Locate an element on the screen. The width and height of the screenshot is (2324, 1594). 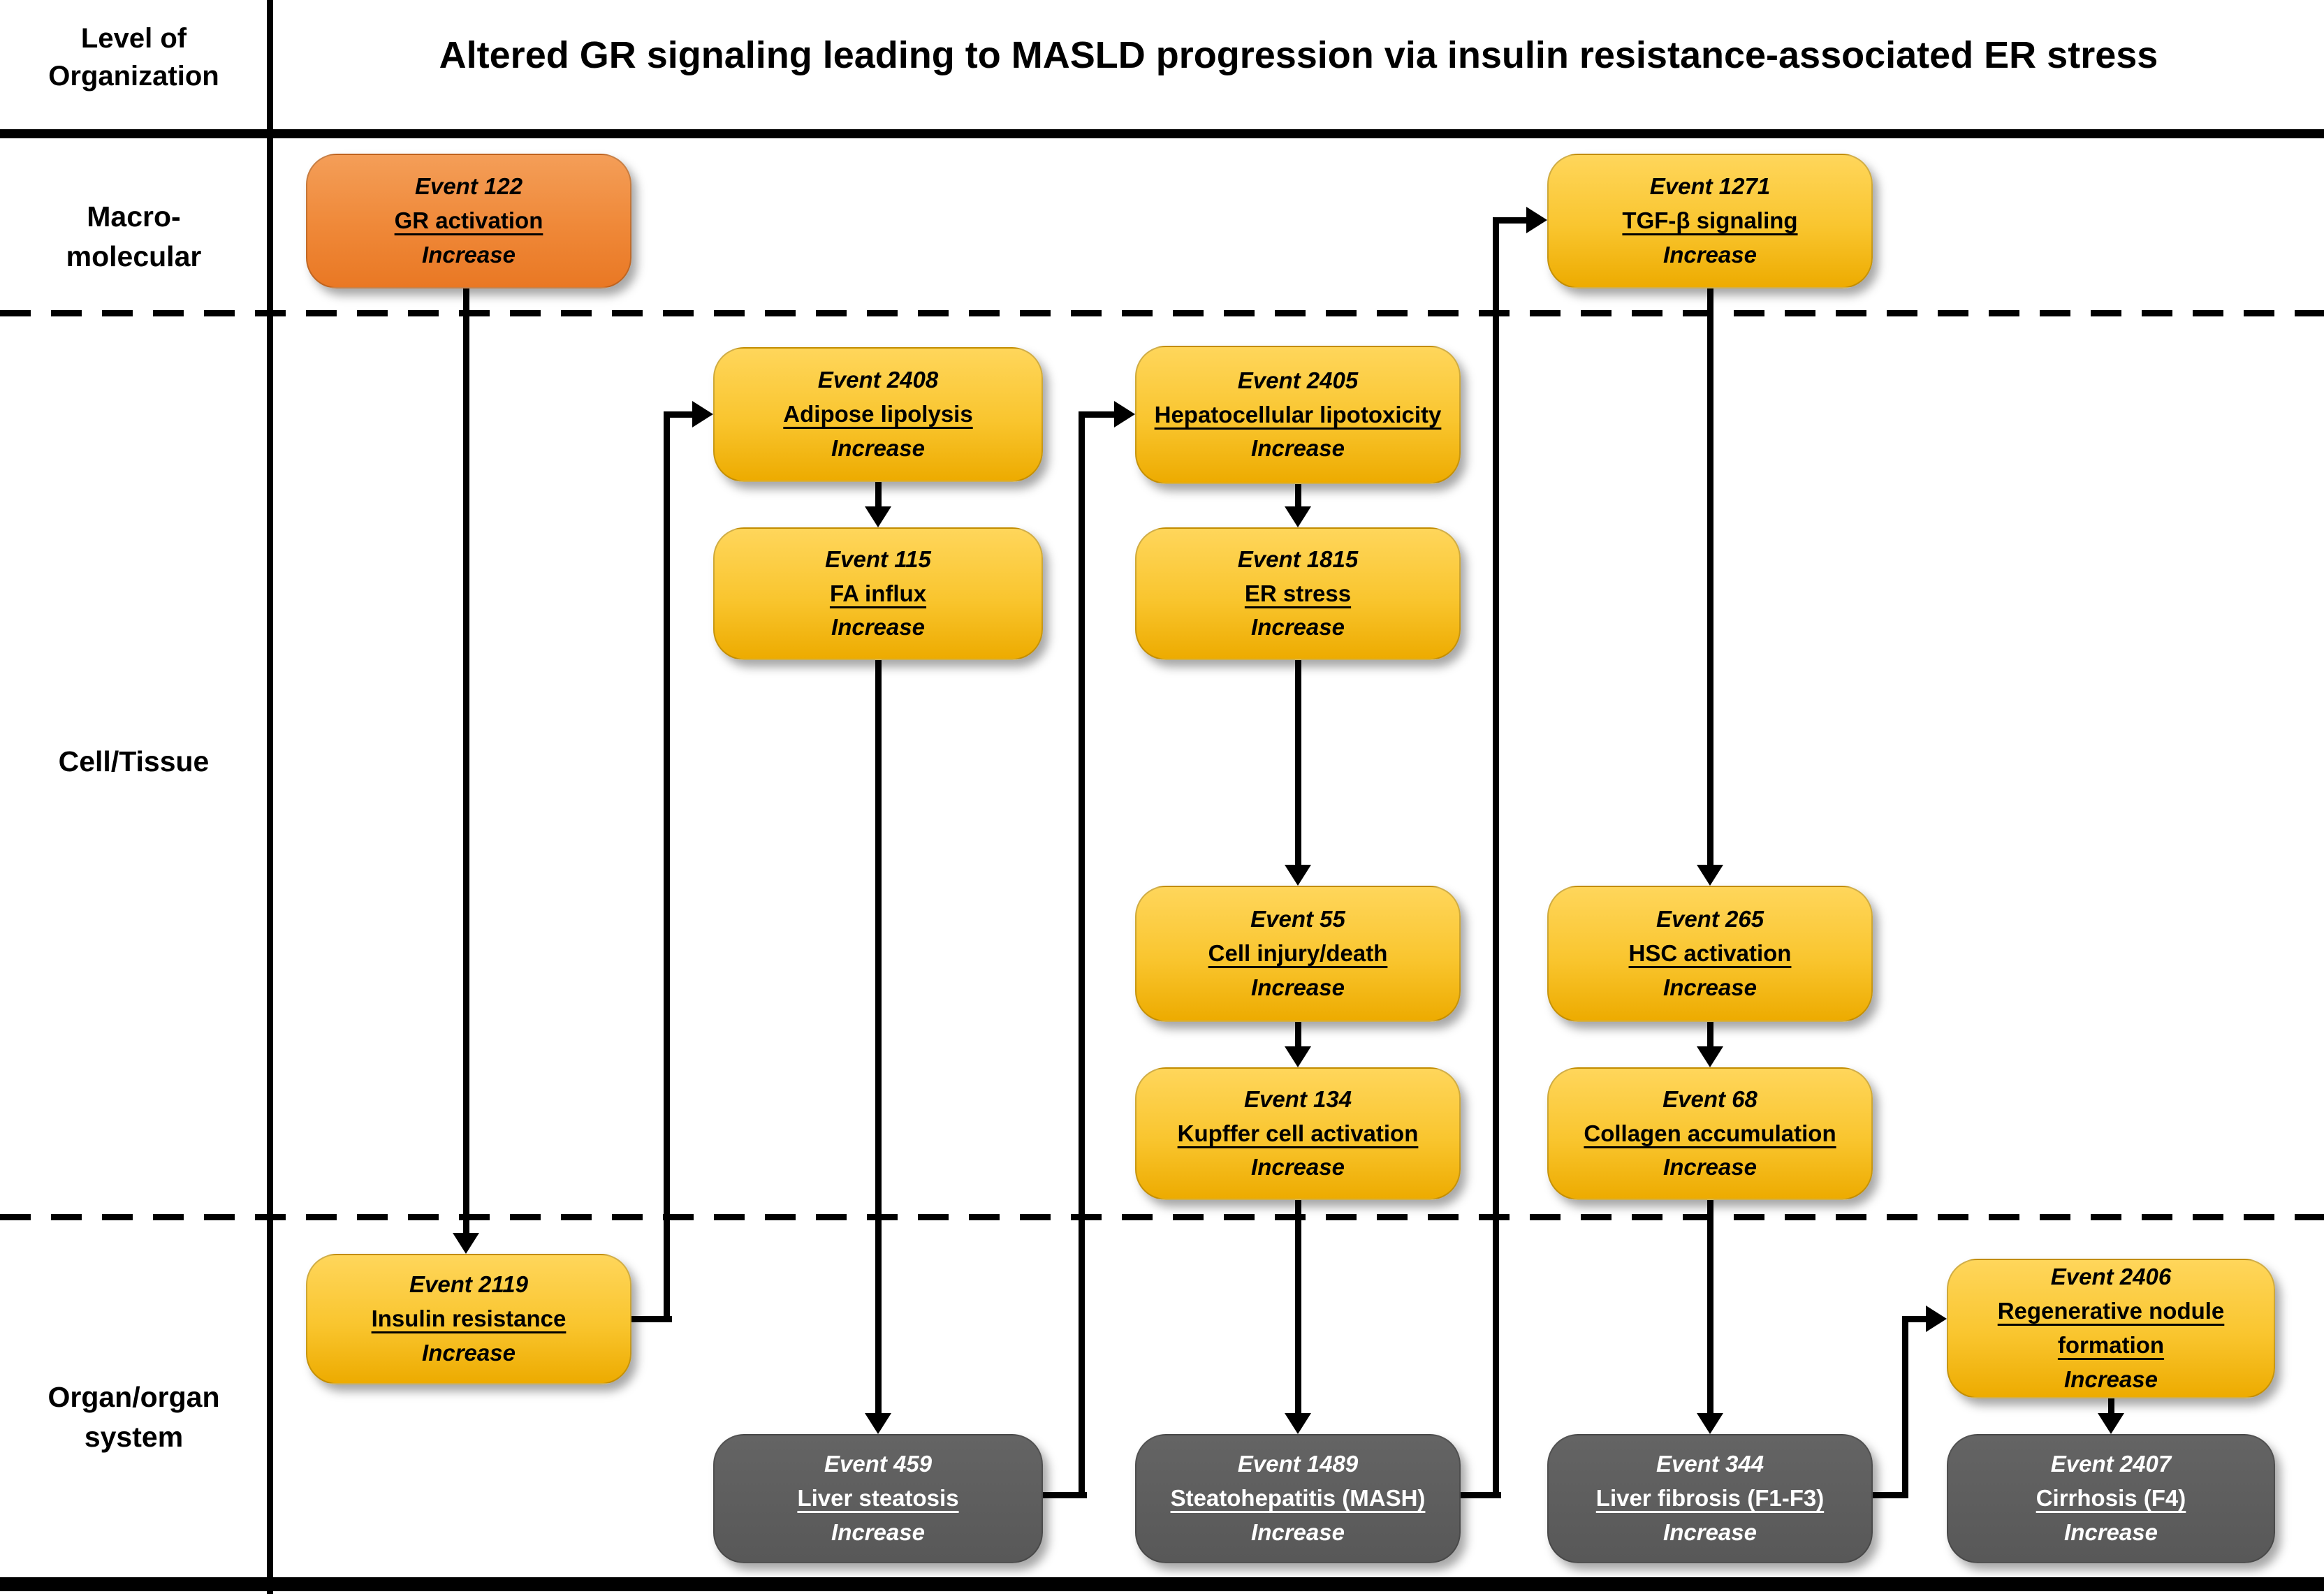
event-title: TGF-β signaling is located at coordinates (1710, 220).